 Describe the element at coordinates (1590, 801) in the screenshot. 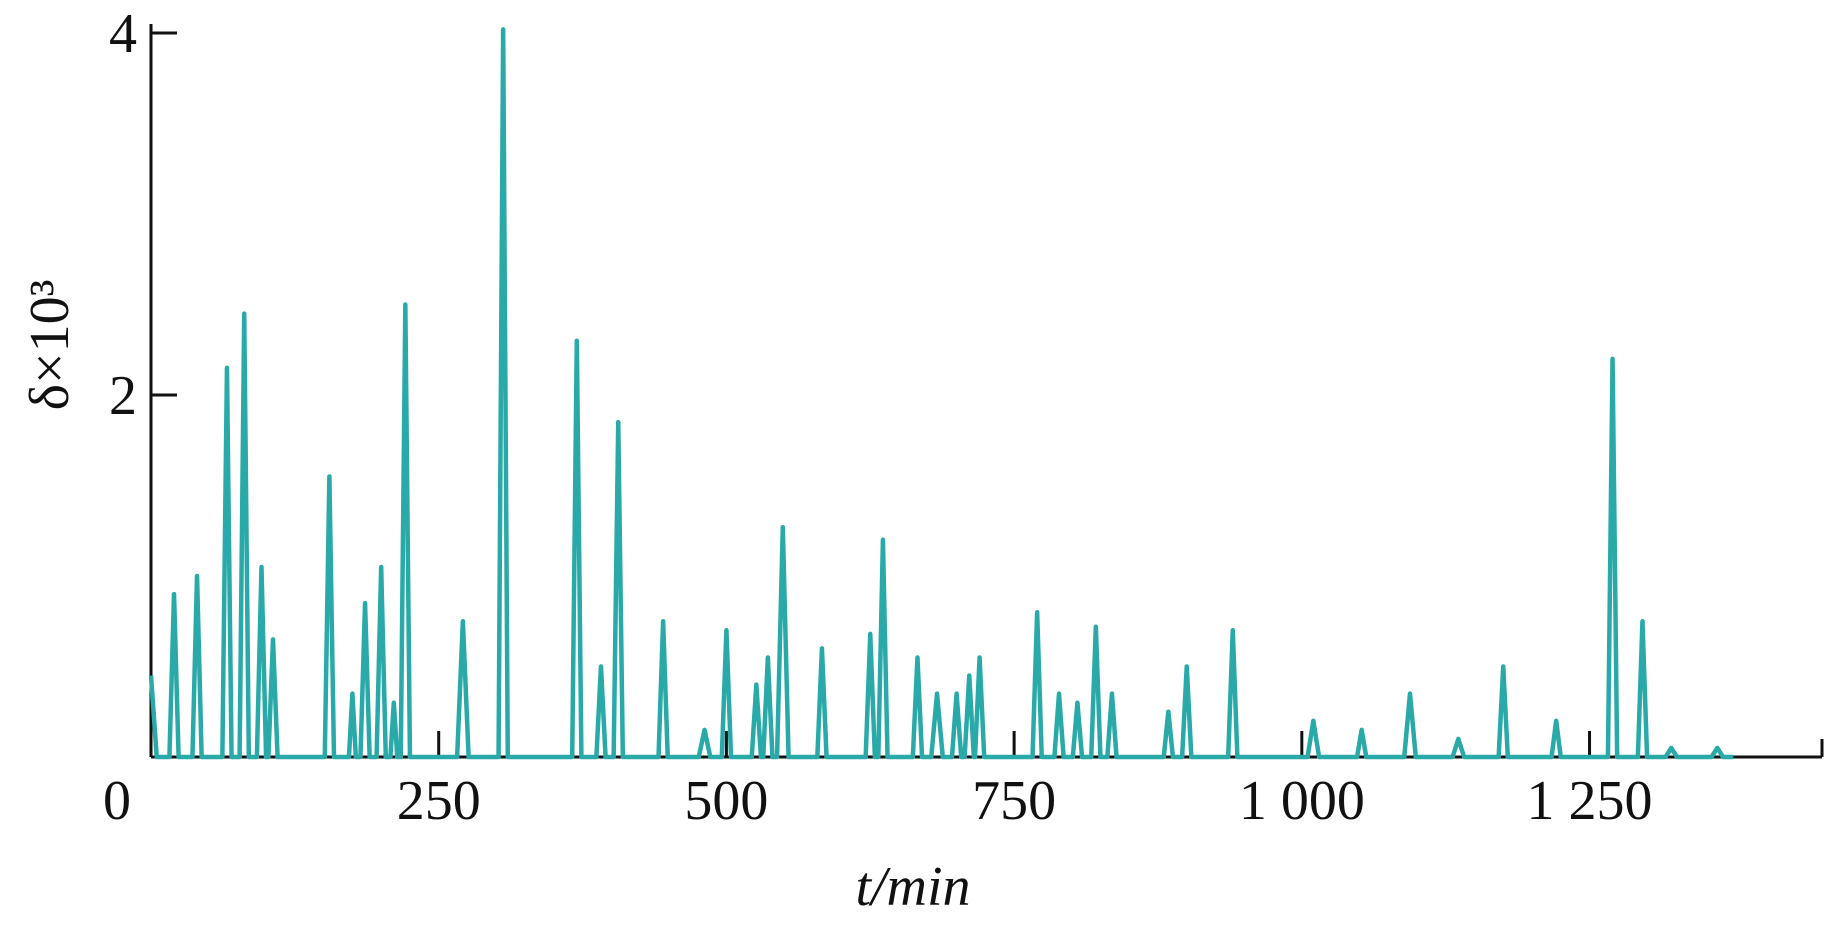

I see `x-tick-label: 1 250` at that location.